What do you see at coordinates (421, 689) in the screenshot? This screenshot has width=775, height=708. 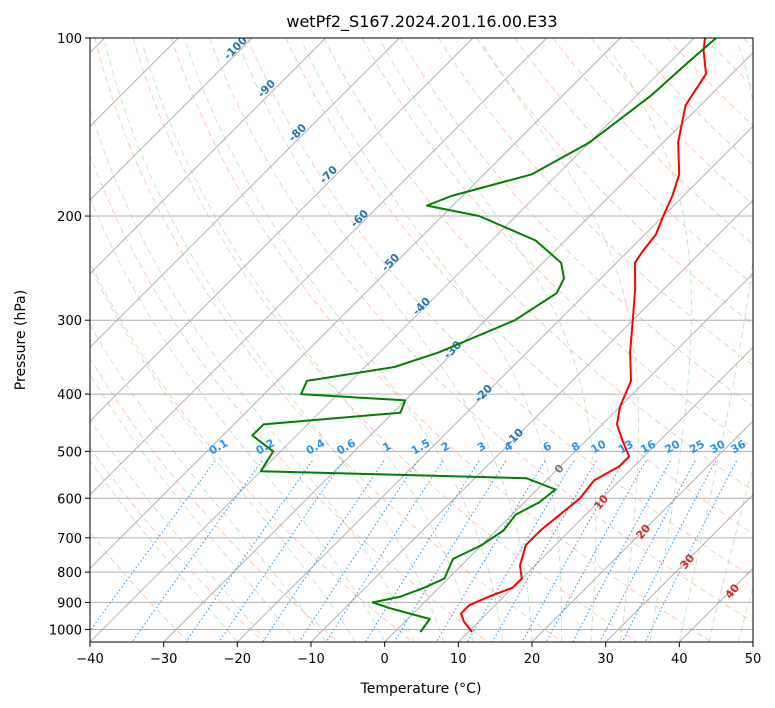 I see `x-axis-label: Temperature (°C)` at bounding box center [421, 689].